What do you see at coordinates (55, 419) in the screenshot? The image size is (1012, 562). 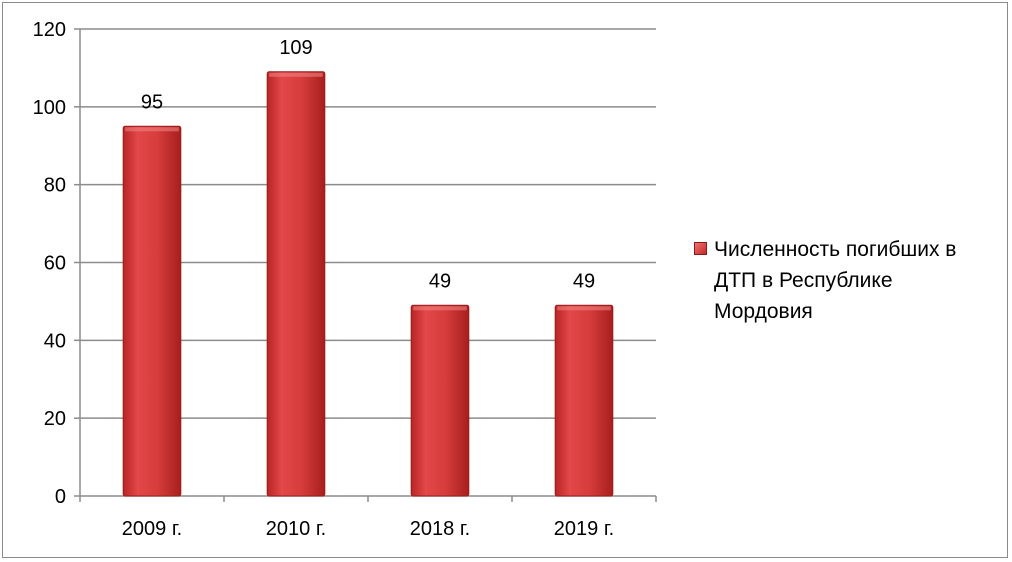 I see `y-tick-label: 20` at bounding box center [55, 419].